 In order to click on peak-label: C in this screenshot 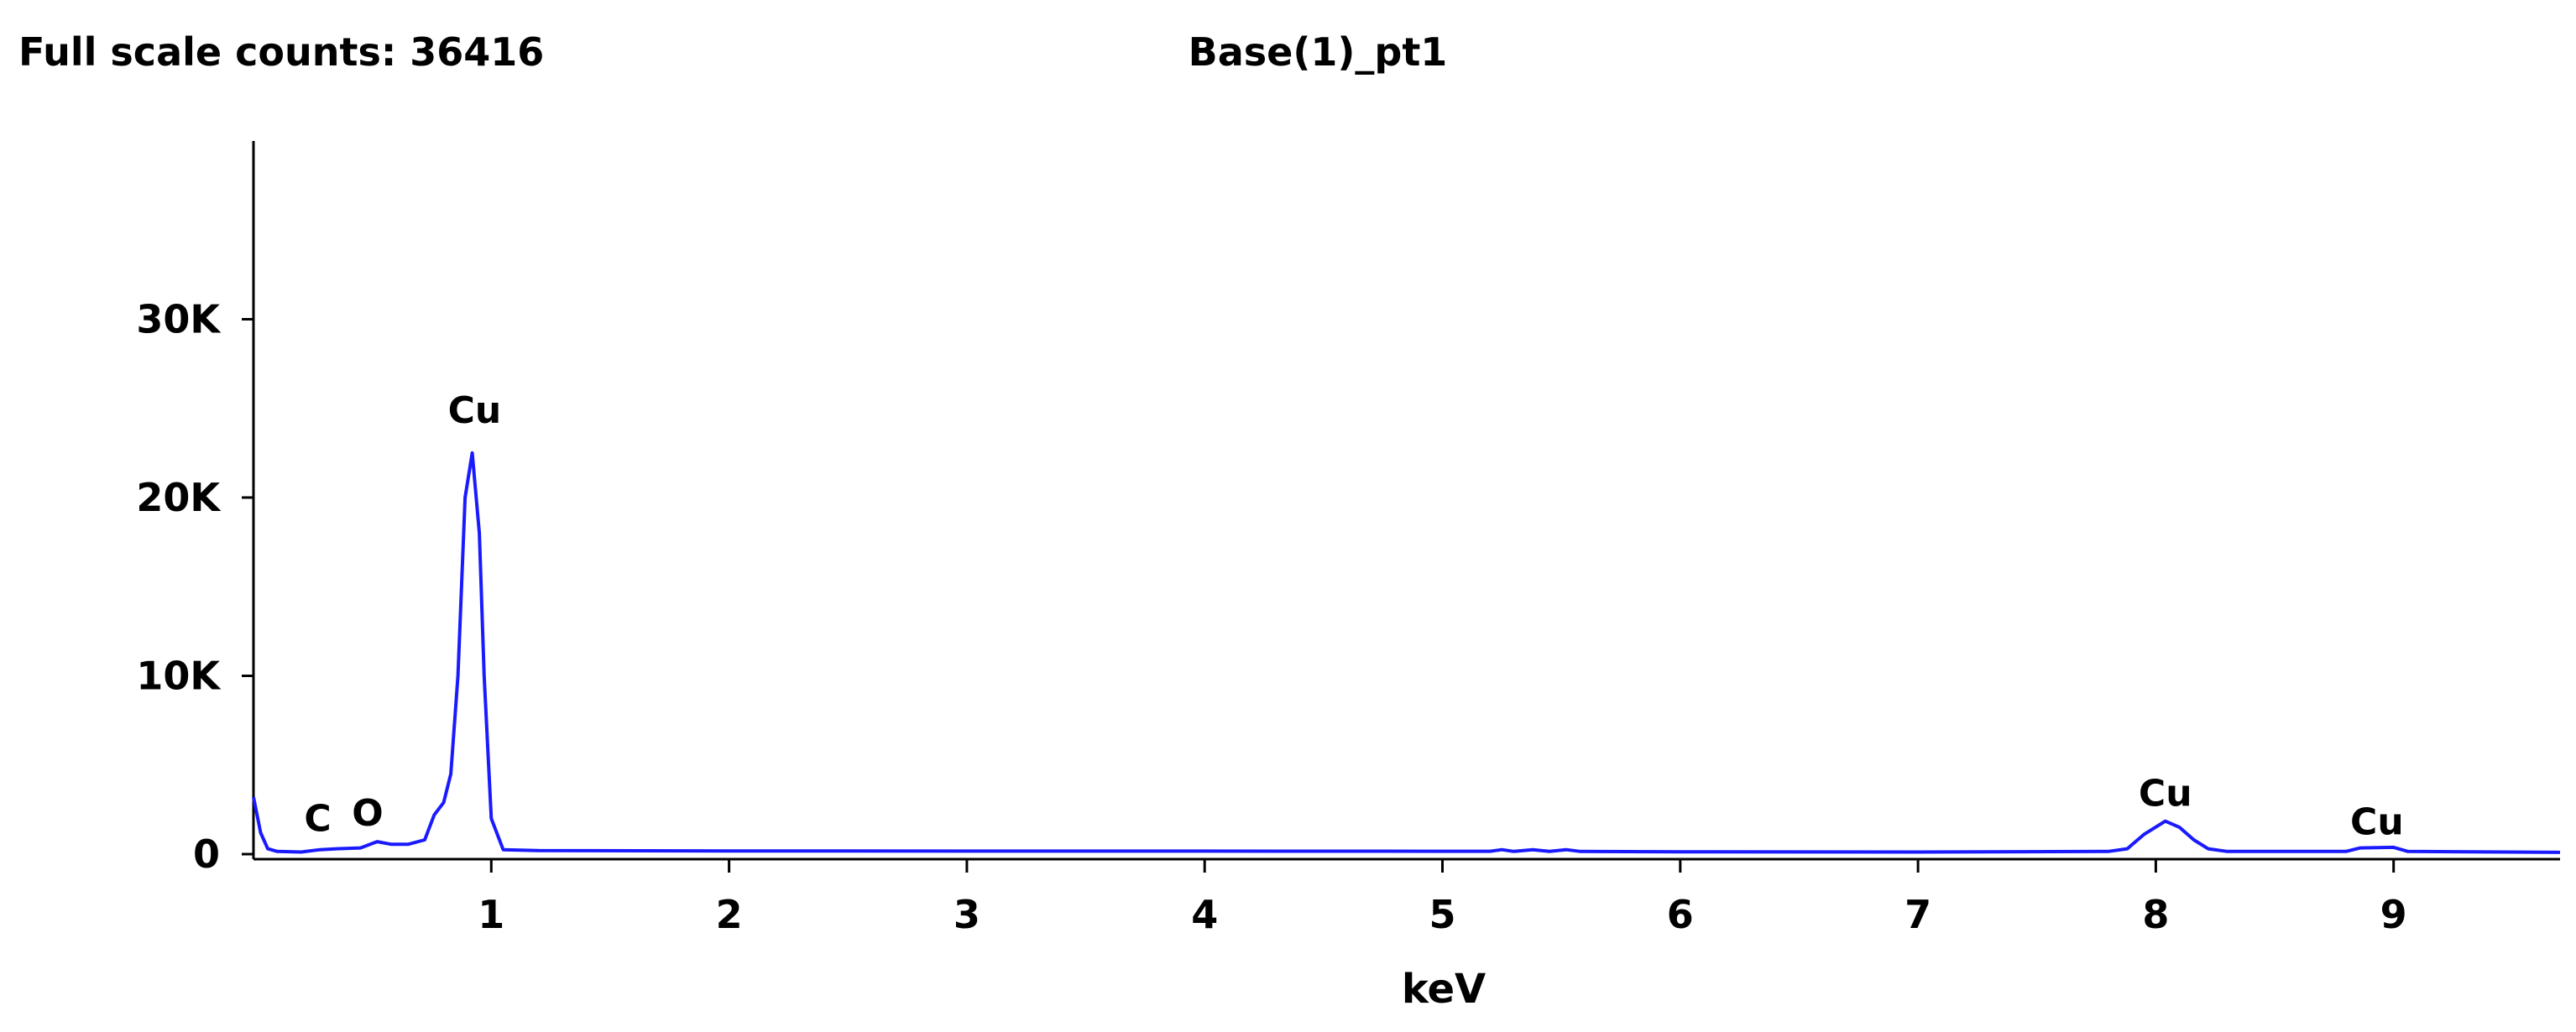, I will do `click(317, 818)`.